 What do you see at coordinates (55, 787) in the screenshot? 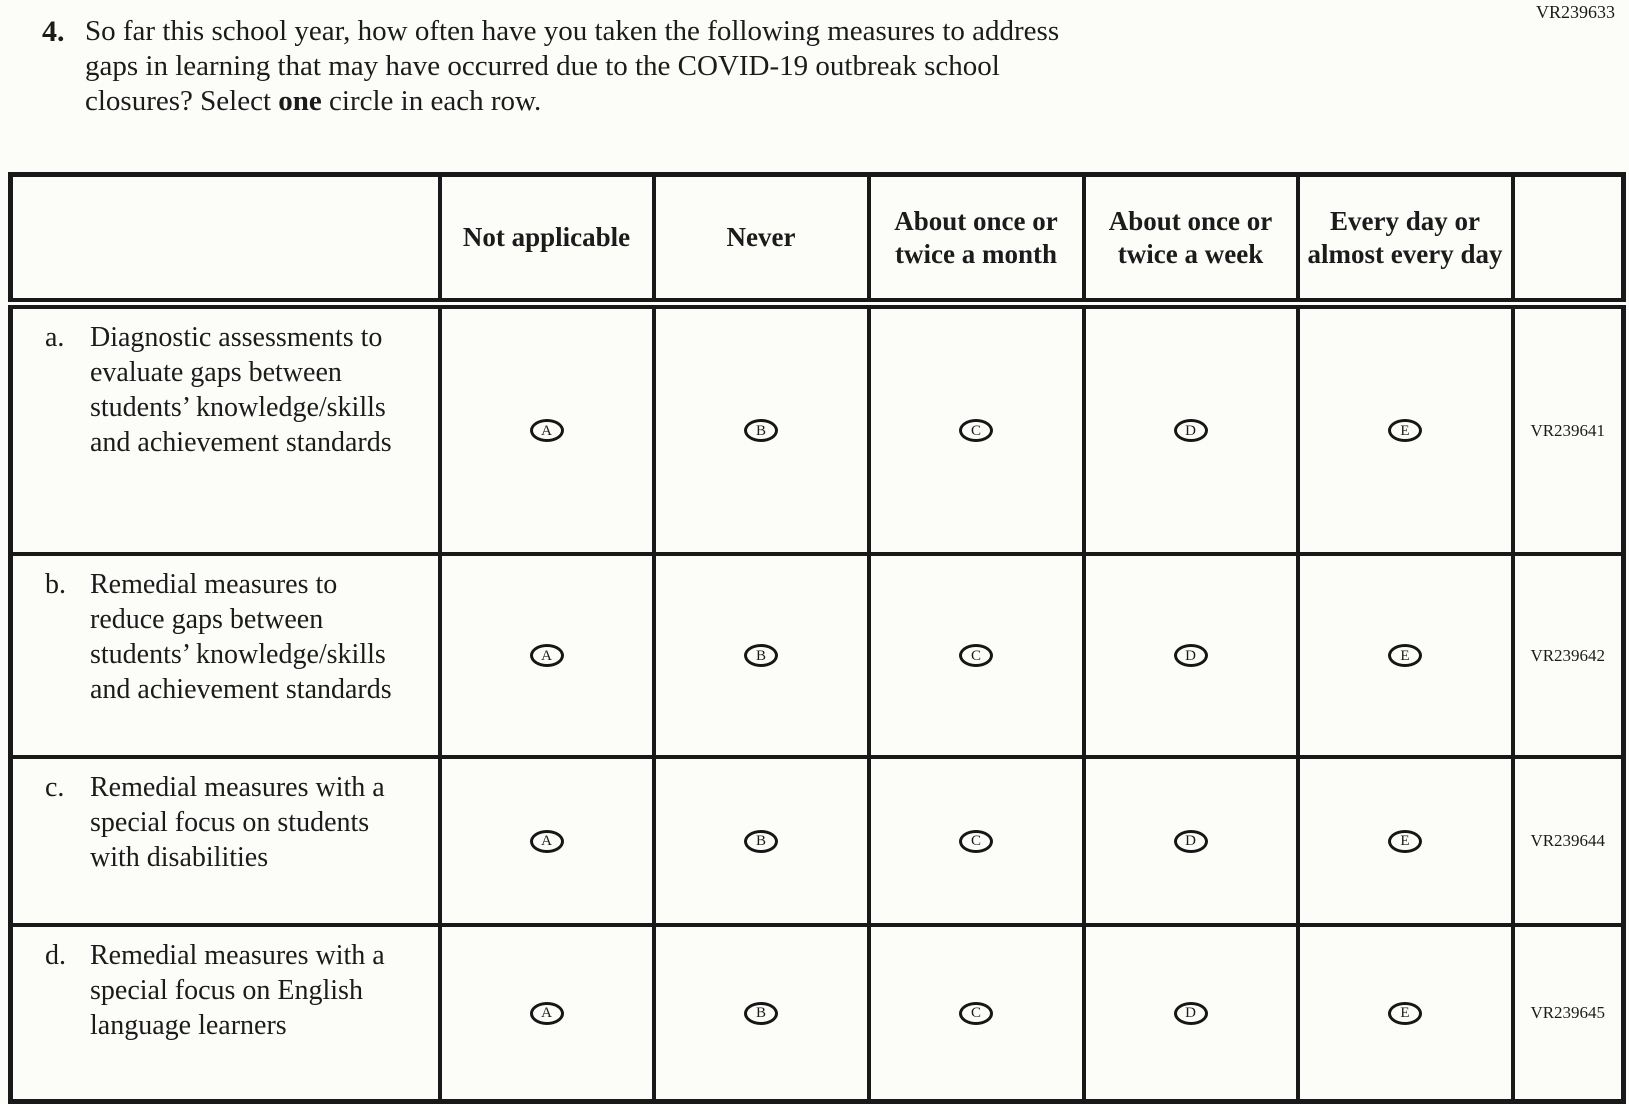
I see `row-letter: c.` at bounding box center [55, 787].